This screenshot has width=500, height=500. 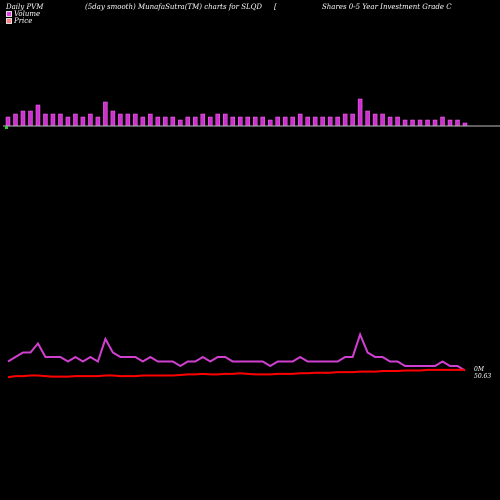 What do you see at coordinates (275, 7) in the screenshot?
I see `chart-header-bracket: [` at bounding box center [275, 7].